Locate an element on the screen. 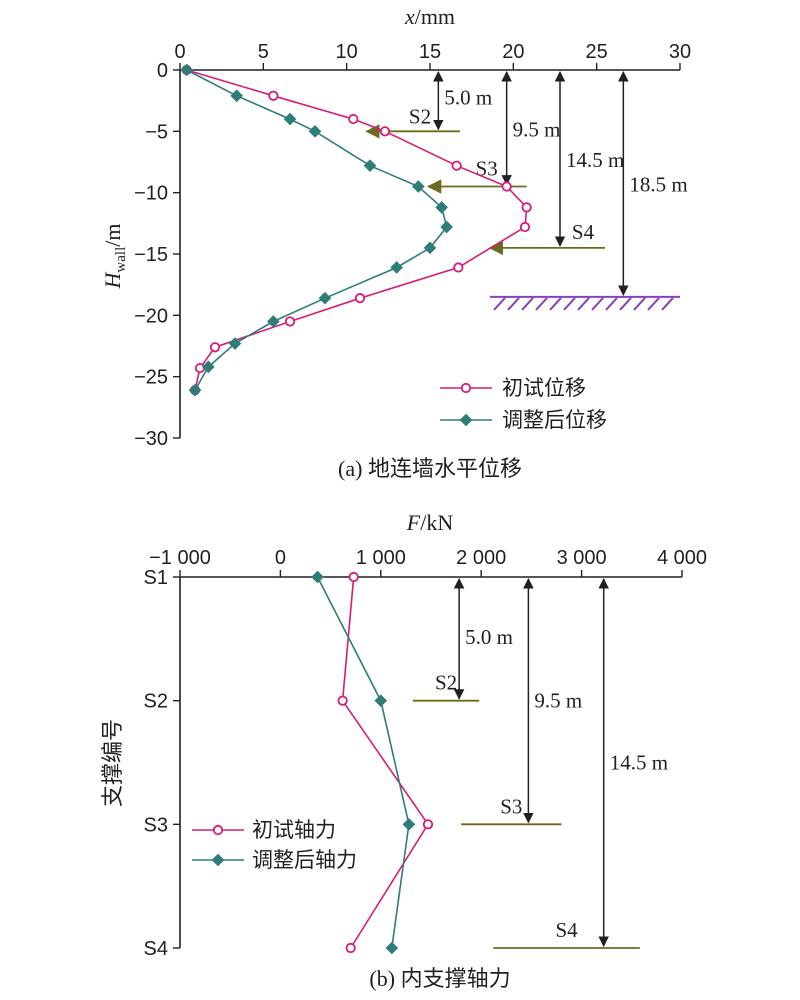 The height and width of the screenshot is (1000, 800). x-tick-label-a: 0 is located at coordinates (179, 52).